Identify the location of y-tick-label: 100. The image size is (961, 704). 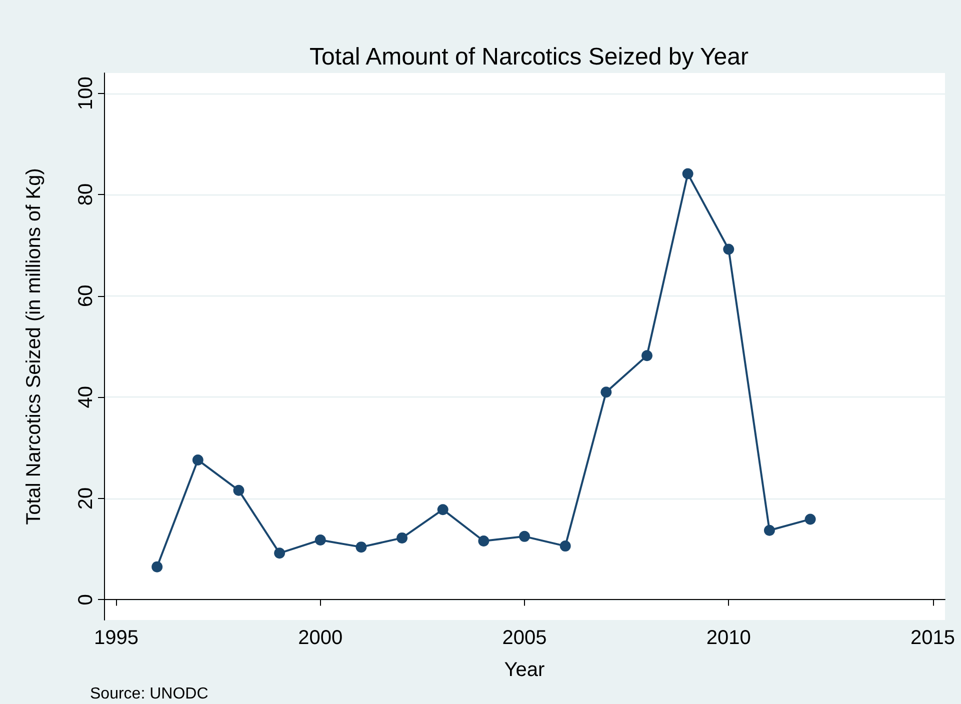
(86, 93).